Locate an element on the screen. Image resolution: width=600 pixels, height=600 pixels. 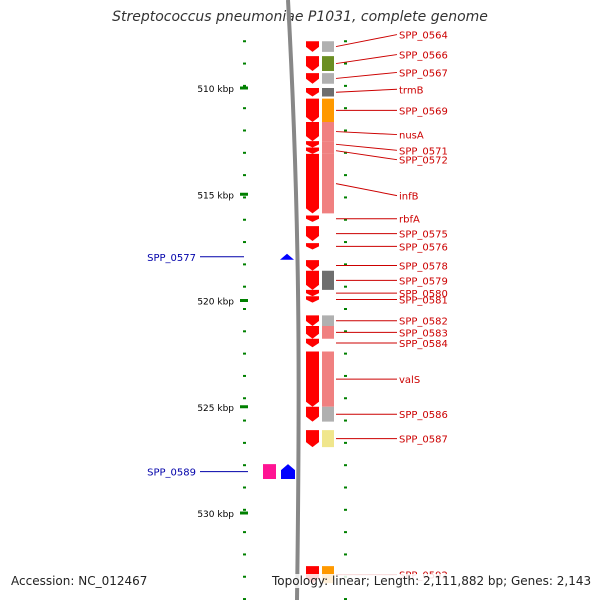
gene-label: SPP_0575 is located at coordinates (423, 235).